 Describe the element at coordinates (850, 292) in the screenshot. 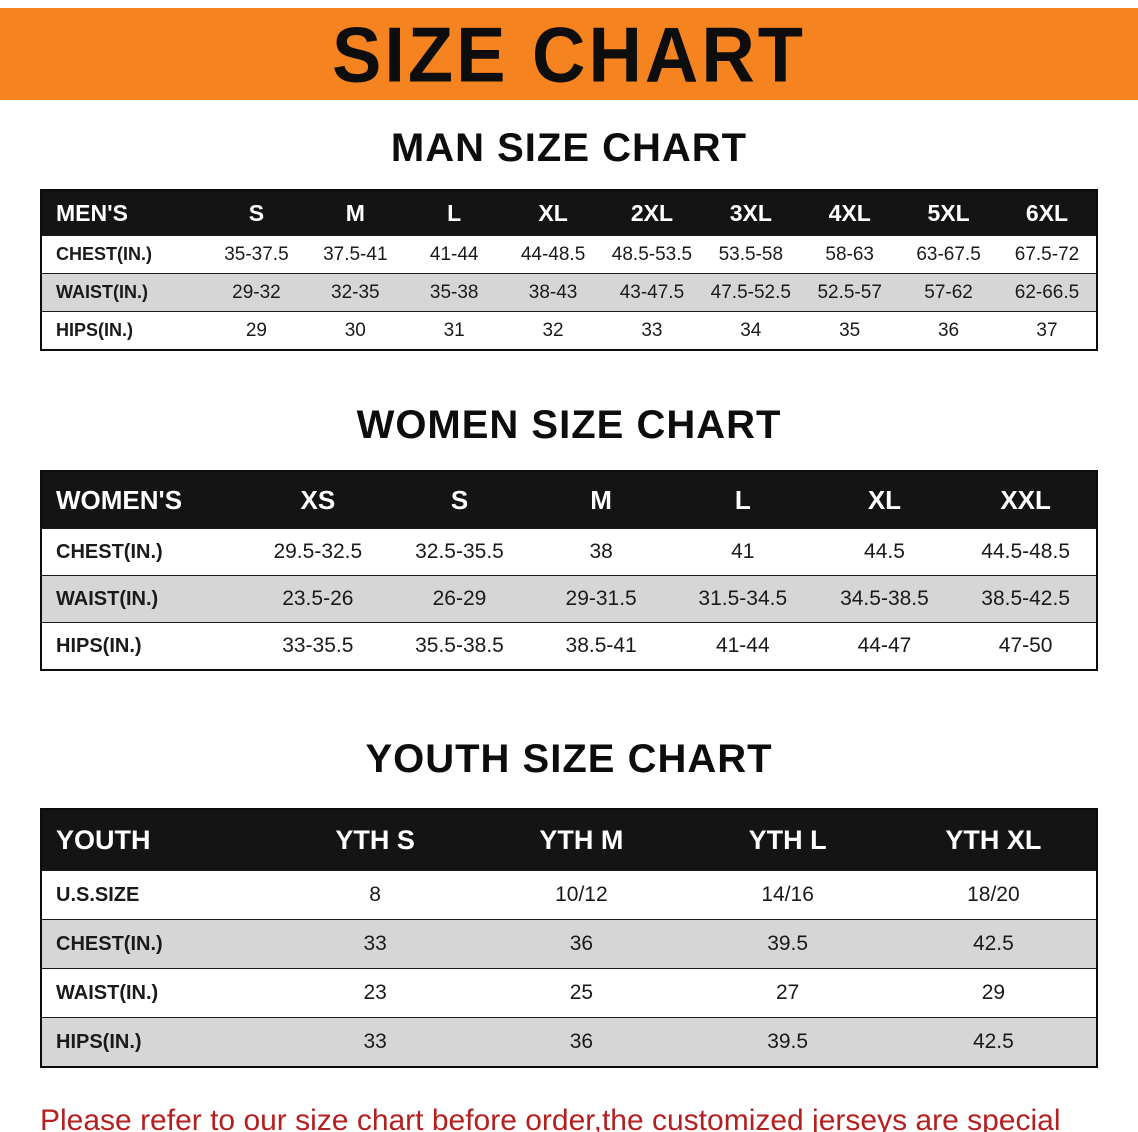

I see `size-value: 52.5-57` at that location.